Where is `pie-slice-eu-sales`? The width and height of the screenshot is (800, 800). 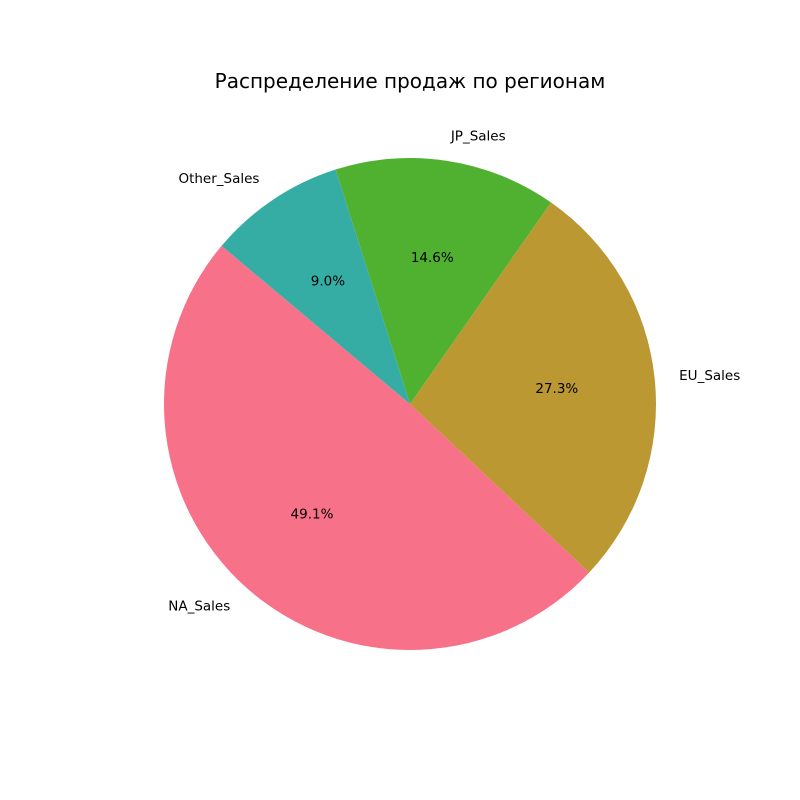 pie-slice-eu-sales is located at coordinates (533, 387).